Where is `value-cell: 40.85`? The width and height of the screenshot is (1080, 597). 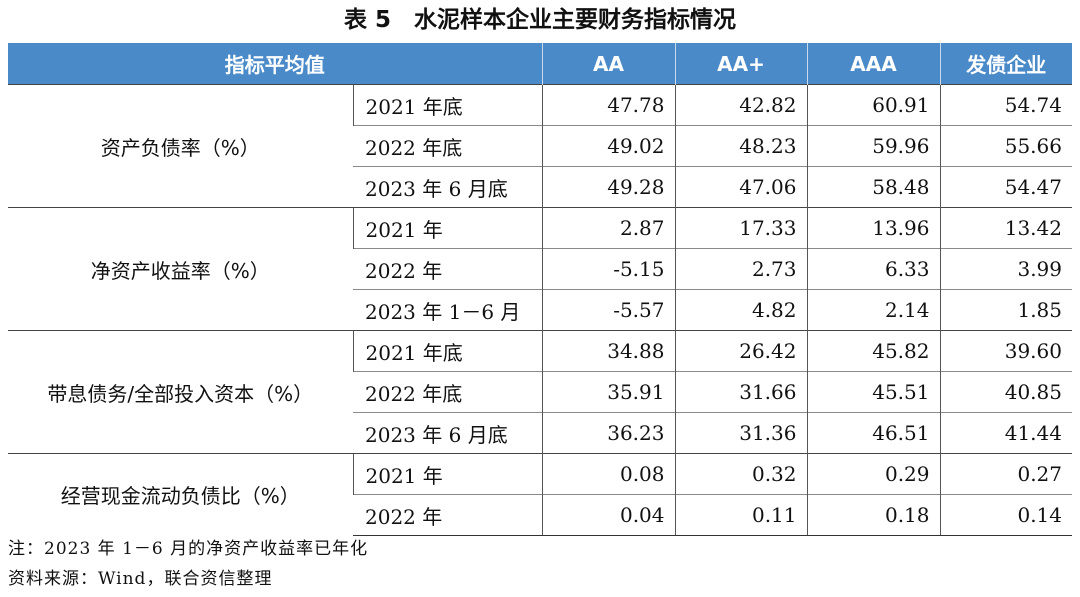
value-cell: 40.85 is located at coordinates (1005, 392).